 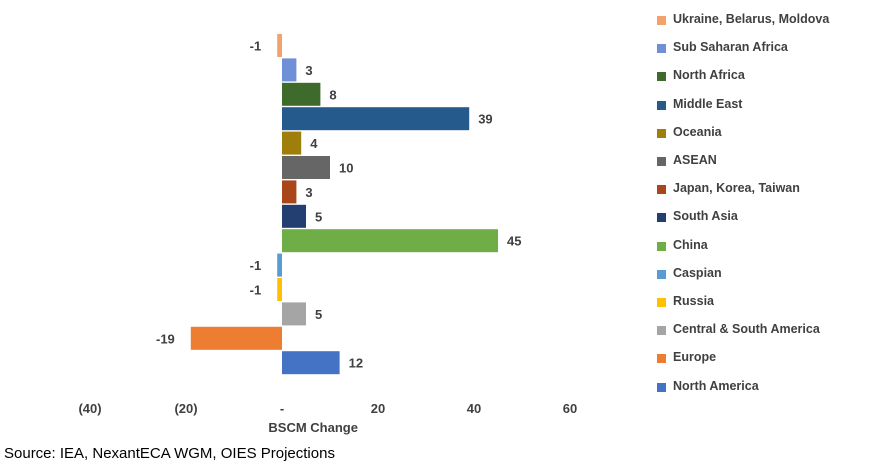 I want to click on bar-value-label: 8, so click(x=332, y=94).